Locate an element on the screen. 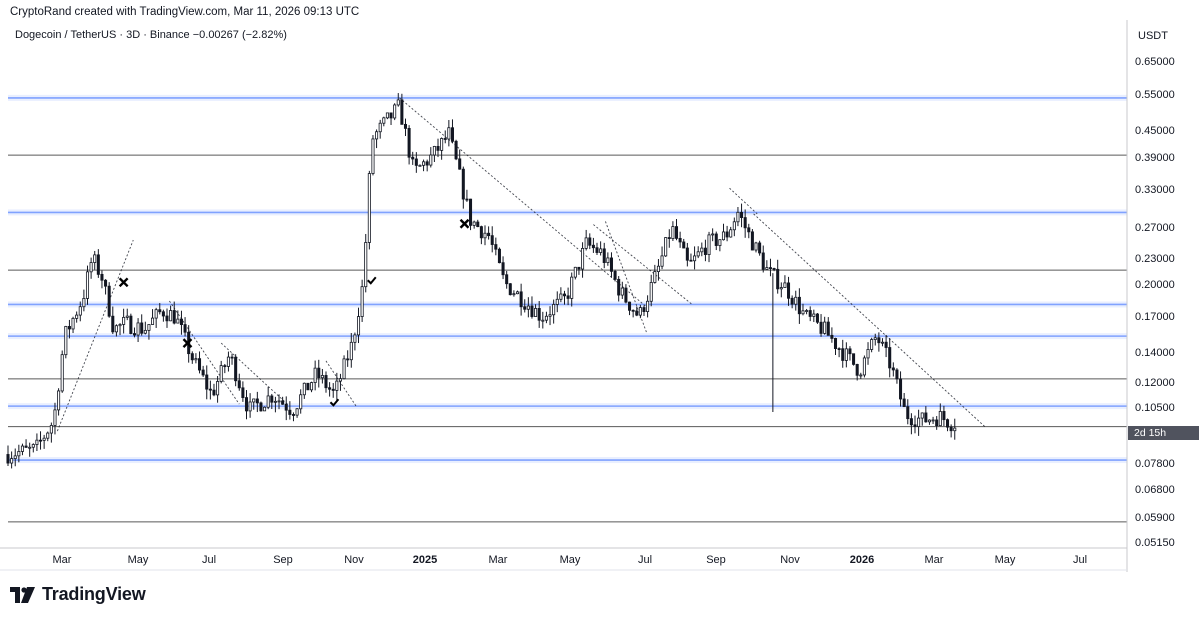 The image size is (1199, 621). time-tick-label: Sep is located at coordinates (716, 560).